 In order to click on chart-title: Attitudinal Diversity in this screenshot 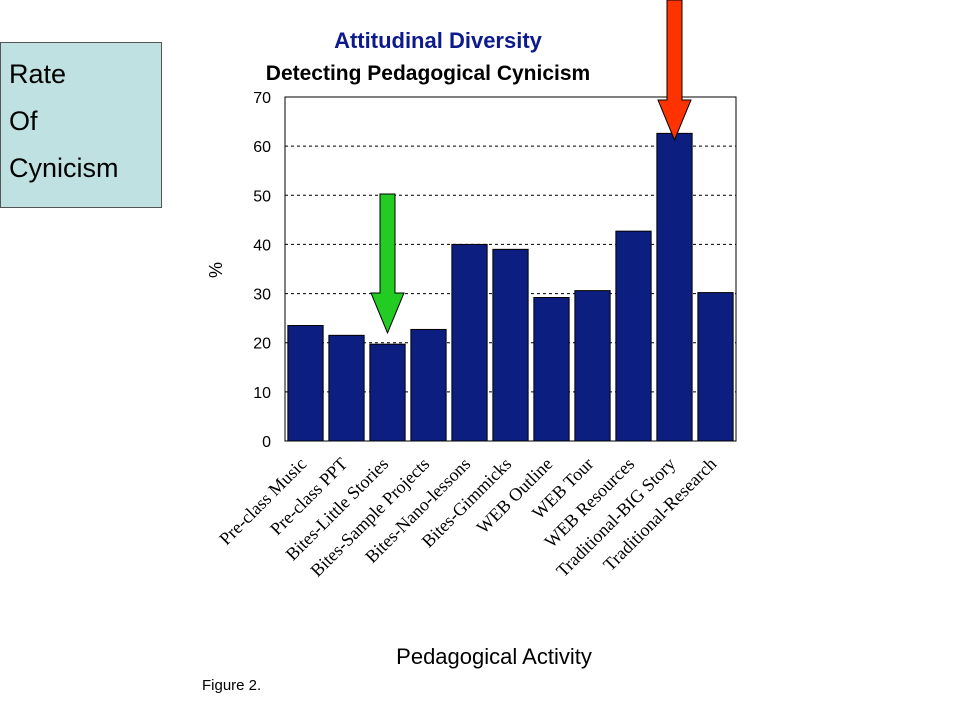, I will do `click(438, 40)`.